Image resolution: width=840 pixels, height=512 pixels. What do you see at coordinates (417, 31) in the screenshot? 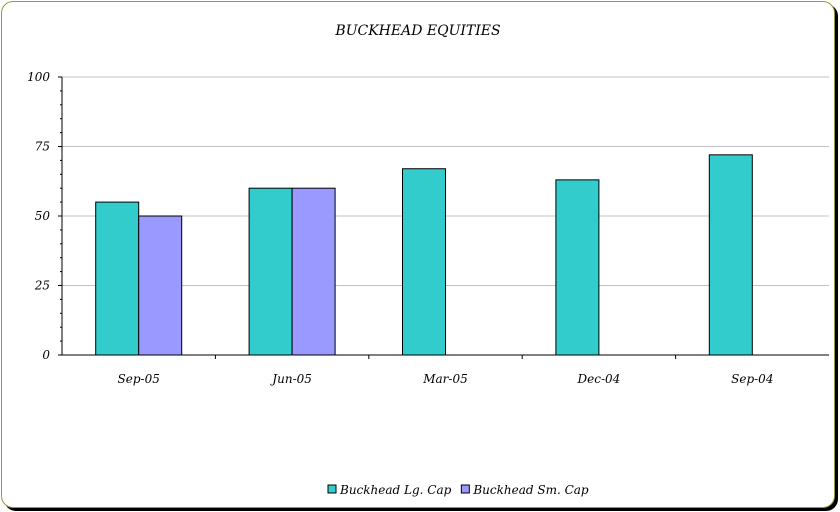
I see `chart-title: BUCKHEAD EQUITIES` at bounding box center [417, 31].